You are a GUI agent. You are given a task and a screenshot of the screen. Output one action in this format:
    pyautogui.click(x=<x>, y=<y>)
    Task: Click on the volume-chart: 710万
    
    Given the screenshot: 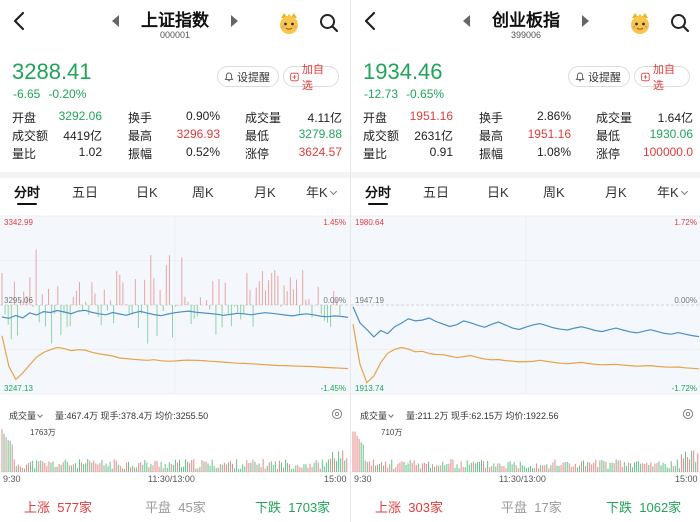 What is the action you would take?
    pyautogui.click(x=525, y=449)
    